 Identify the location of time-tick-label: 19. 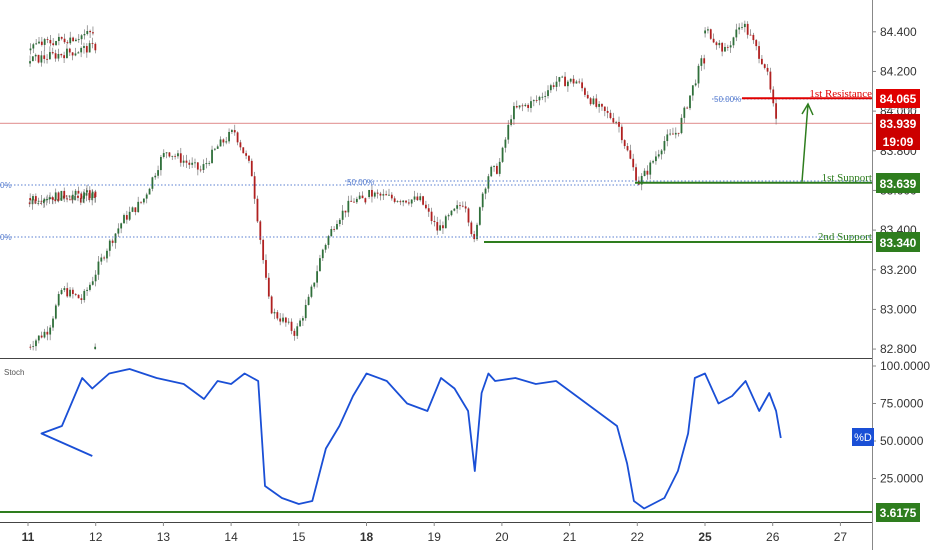
(435, 537).